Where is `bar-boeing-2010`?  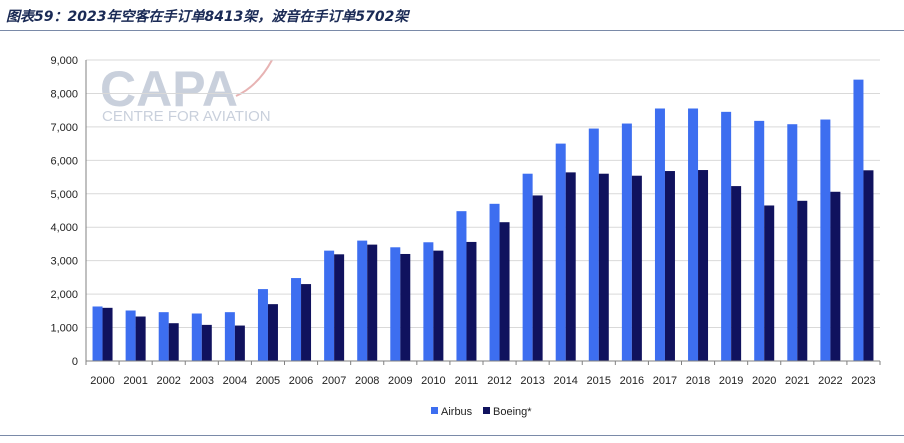
bar-boeing-2010 is located at coordinates (438, 305).